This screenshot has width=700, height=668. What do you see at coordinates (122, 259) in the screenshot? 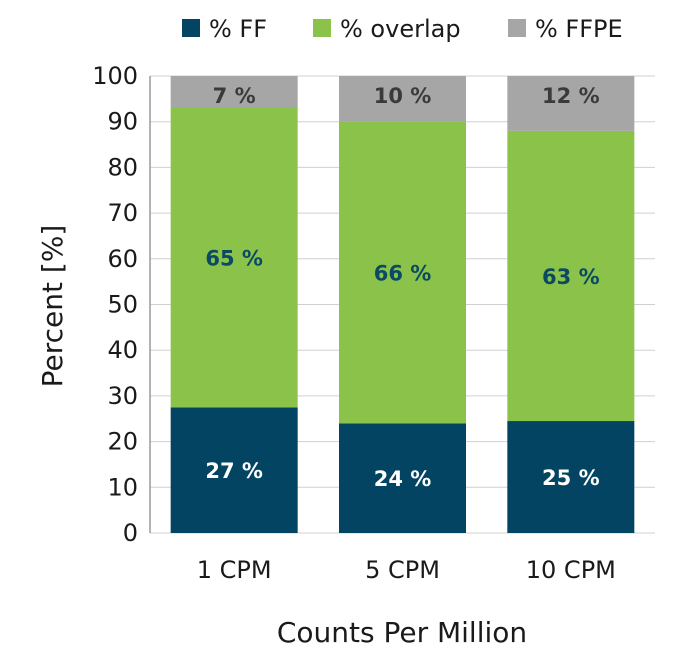
I see `y-tick-label: 60` at bounding box center [122, 259].